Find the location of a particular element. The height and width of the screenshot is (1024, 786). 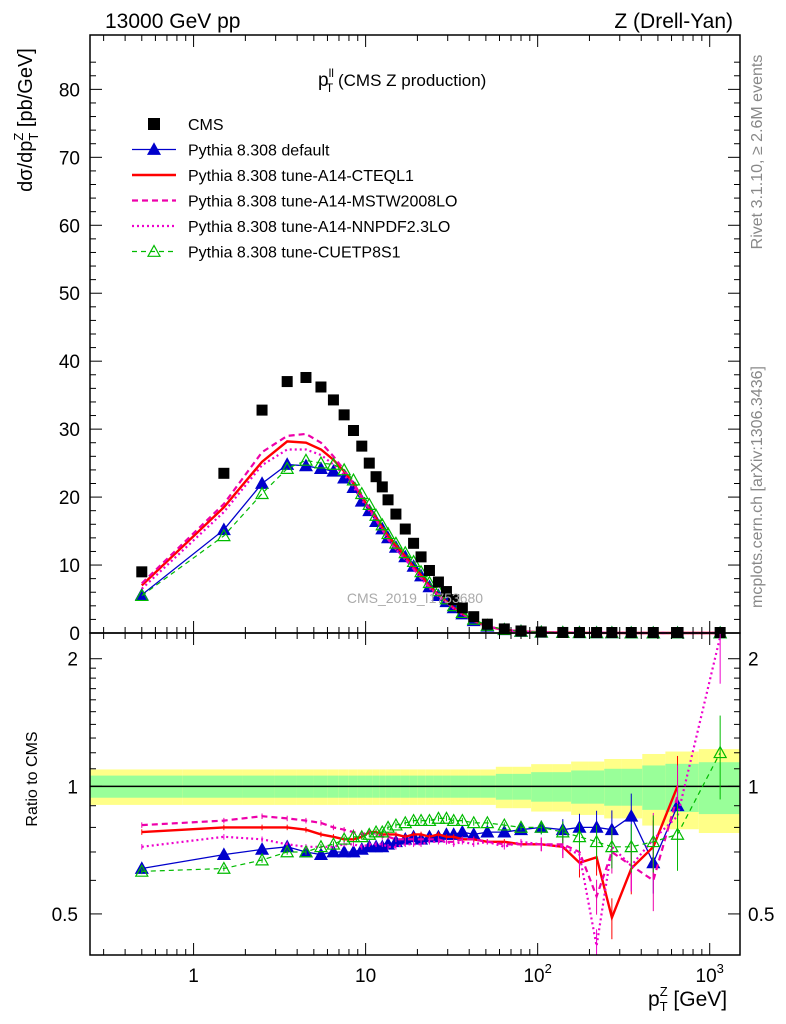

rivet-label: Rivet 3.1.10, ≥ 2.6M events is located at coordinates (757, 152).